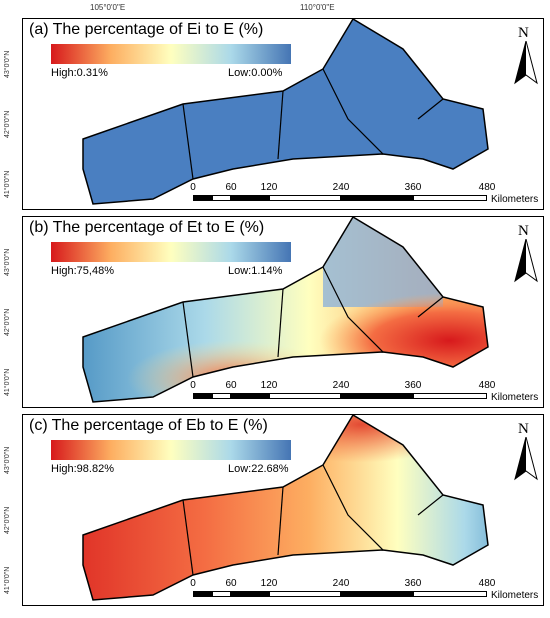 This screenshot has width=550, height=618. I want to click on legend-low-label: Low:1.14%, so click(255, 271).